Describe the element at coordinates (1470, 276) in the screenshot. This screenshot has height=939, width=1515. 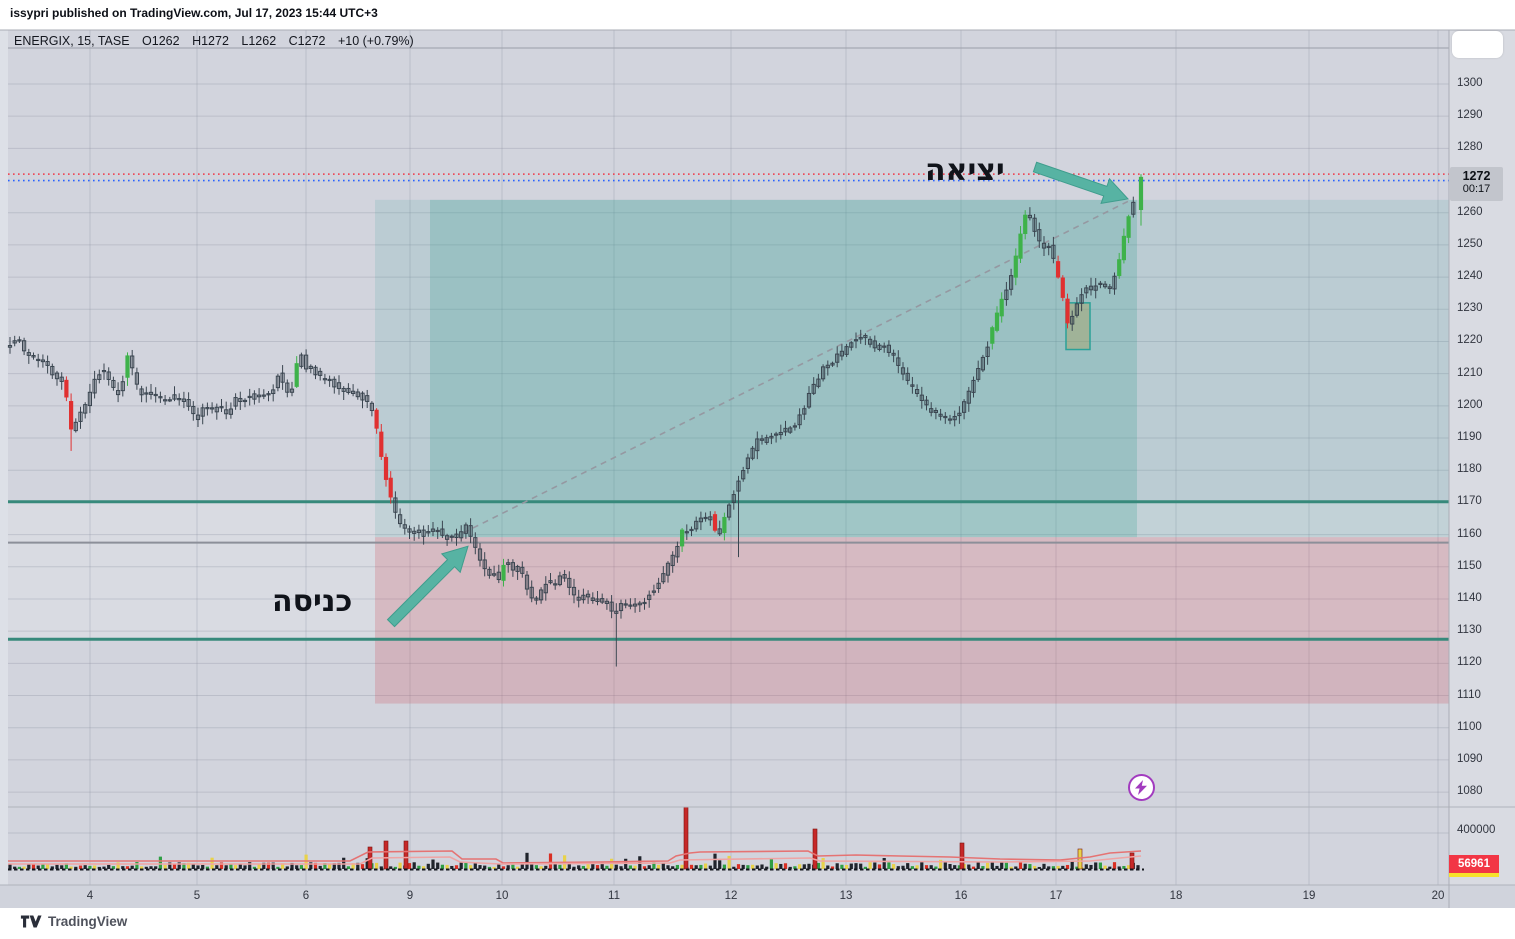
I see `price-tick-label: 1240` at that location.